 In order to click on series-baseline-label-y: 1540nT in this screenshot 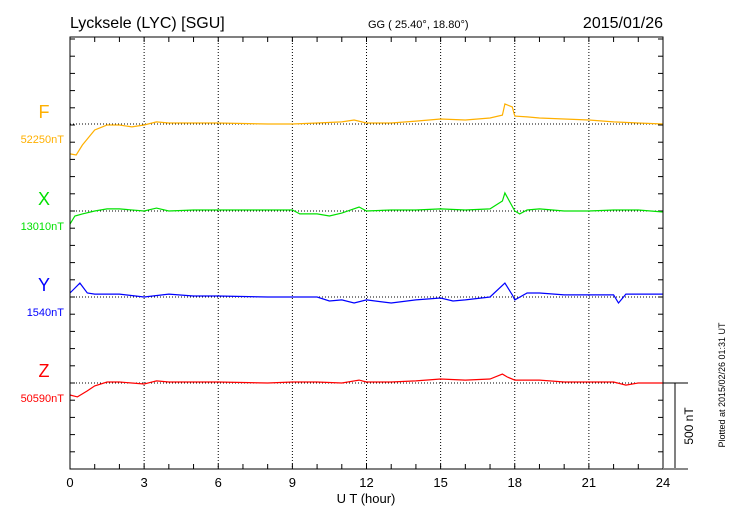, I will do `click(46, 313)`.